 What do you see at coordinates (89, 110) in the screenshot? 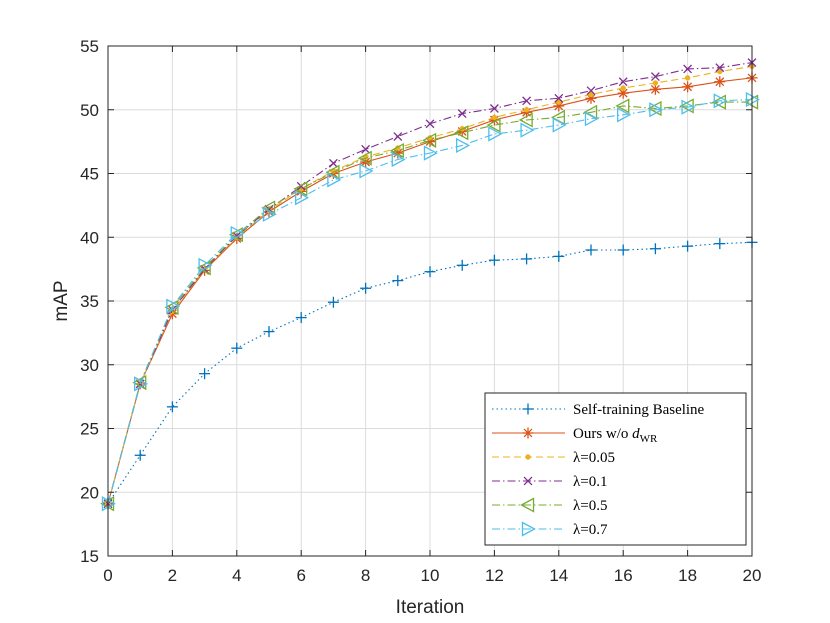
I see `y-tick-label: 50` at bounding box center [89, 110].